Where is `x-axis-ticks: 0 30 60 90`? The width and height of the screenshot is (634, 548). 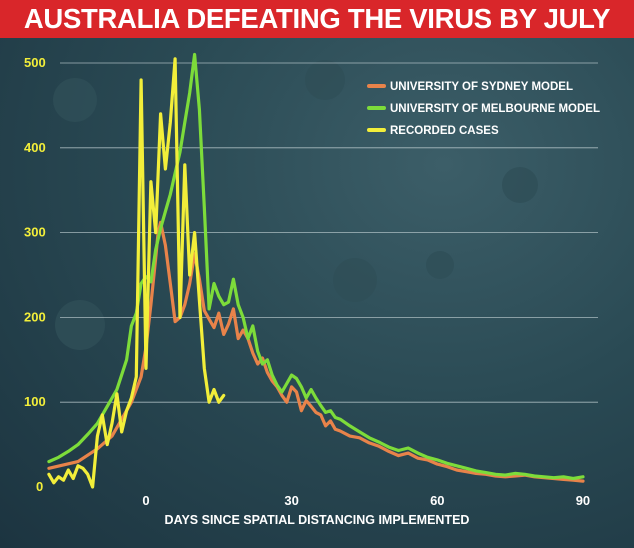 x-axis-ticks: 0 30 60 90 is located at coordinates (366, 500).